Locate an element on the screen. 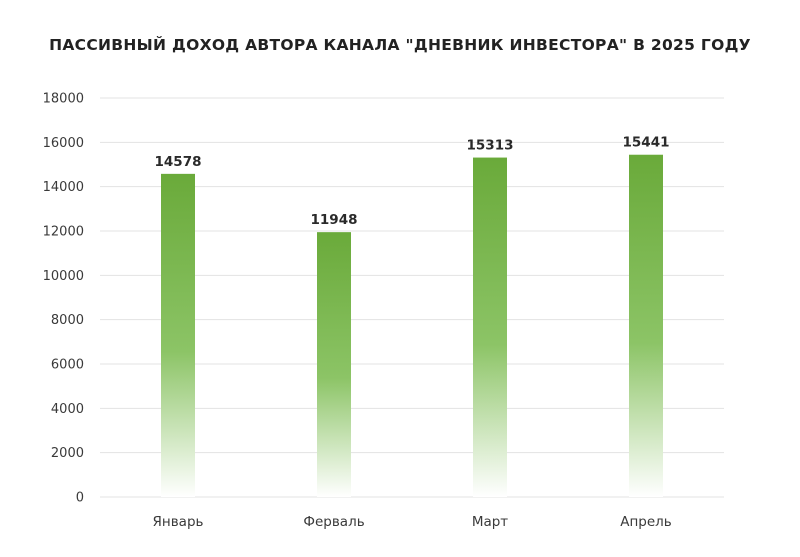 The height and width of the screenshot is (557, 800). data-label: 11948 is located at coordinates (334, 220).